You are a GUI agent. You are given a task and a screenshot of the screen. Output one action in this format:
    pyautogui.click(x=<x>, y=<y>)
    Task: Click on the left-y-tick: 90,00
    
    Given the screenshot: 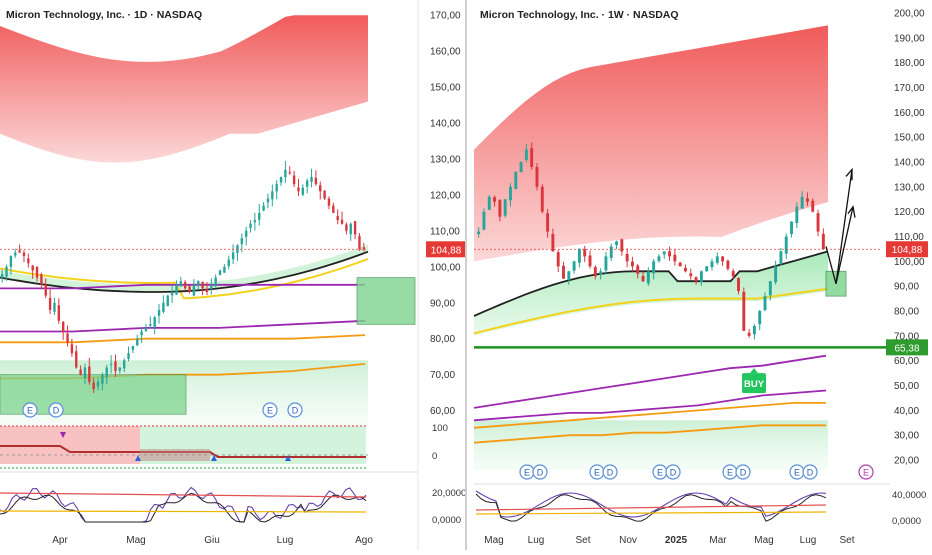 What is the action you would take?
    pyautogui.click(x=442, y=303)
    